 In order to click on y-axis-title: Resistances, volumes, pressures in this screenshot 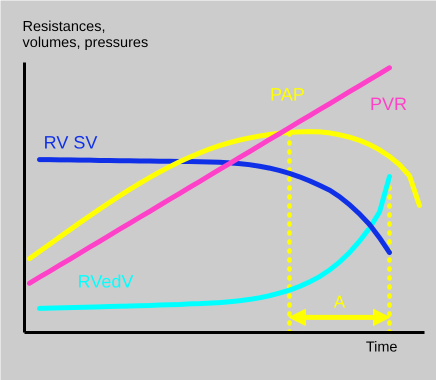, I will do `click(85, 35)`.